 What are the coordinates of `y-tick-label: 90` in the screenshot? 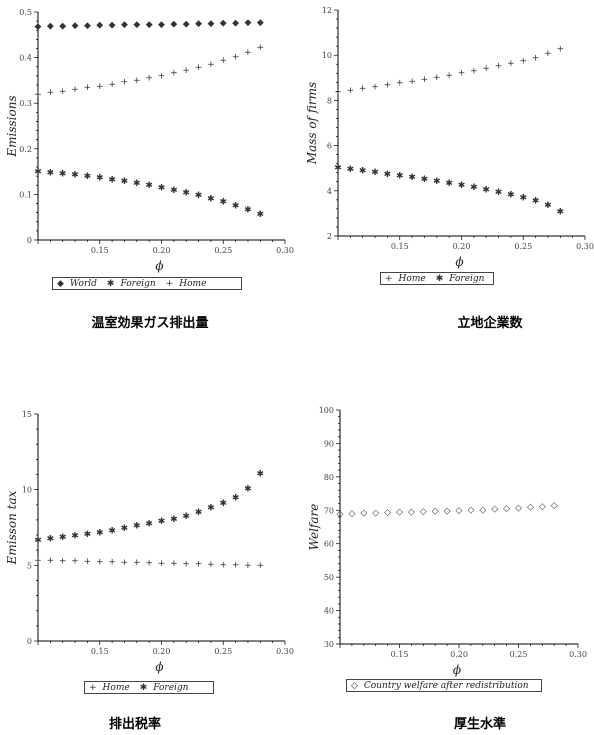 It's located at (329, 443).